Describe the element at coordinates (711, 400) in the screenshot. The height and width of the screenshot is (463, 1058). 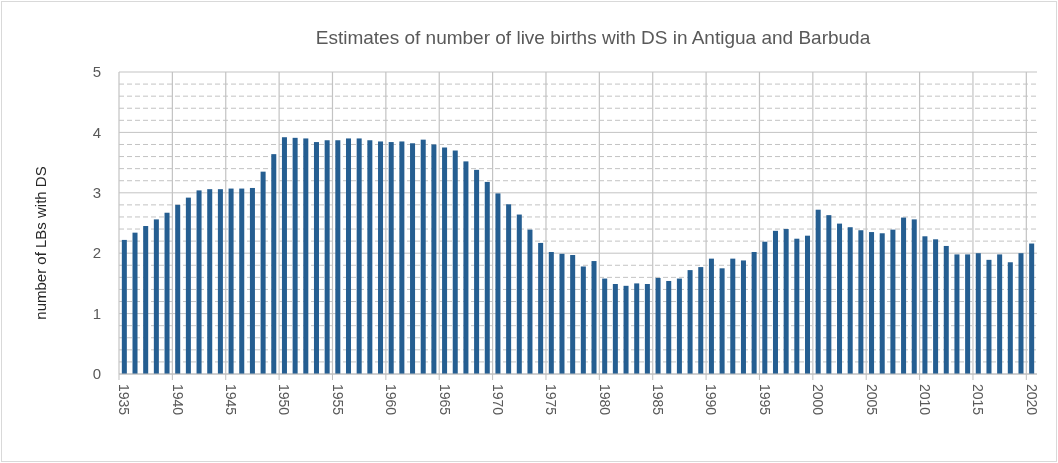
I see `x-tick-label: 1990` at that location.